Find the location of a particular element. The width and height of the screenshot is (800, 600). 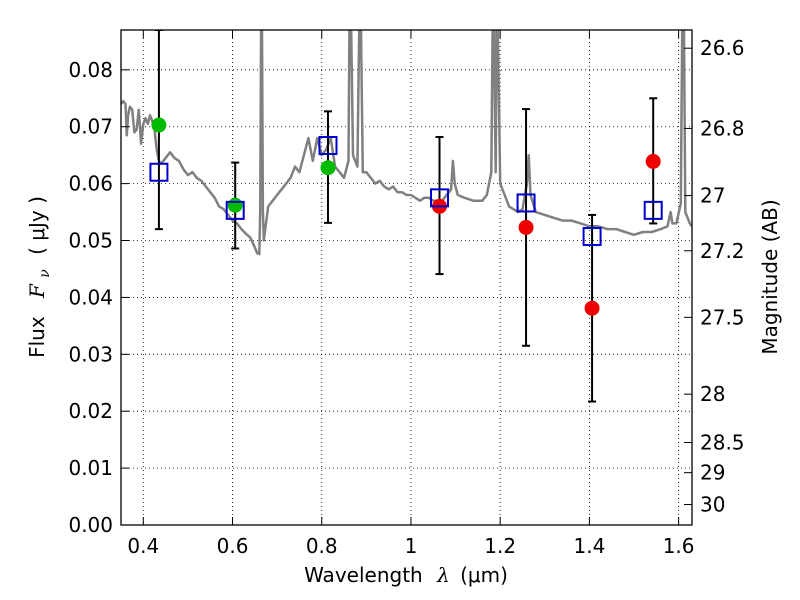

y2-tick-label: 27 is located at coordinates (712, 196).